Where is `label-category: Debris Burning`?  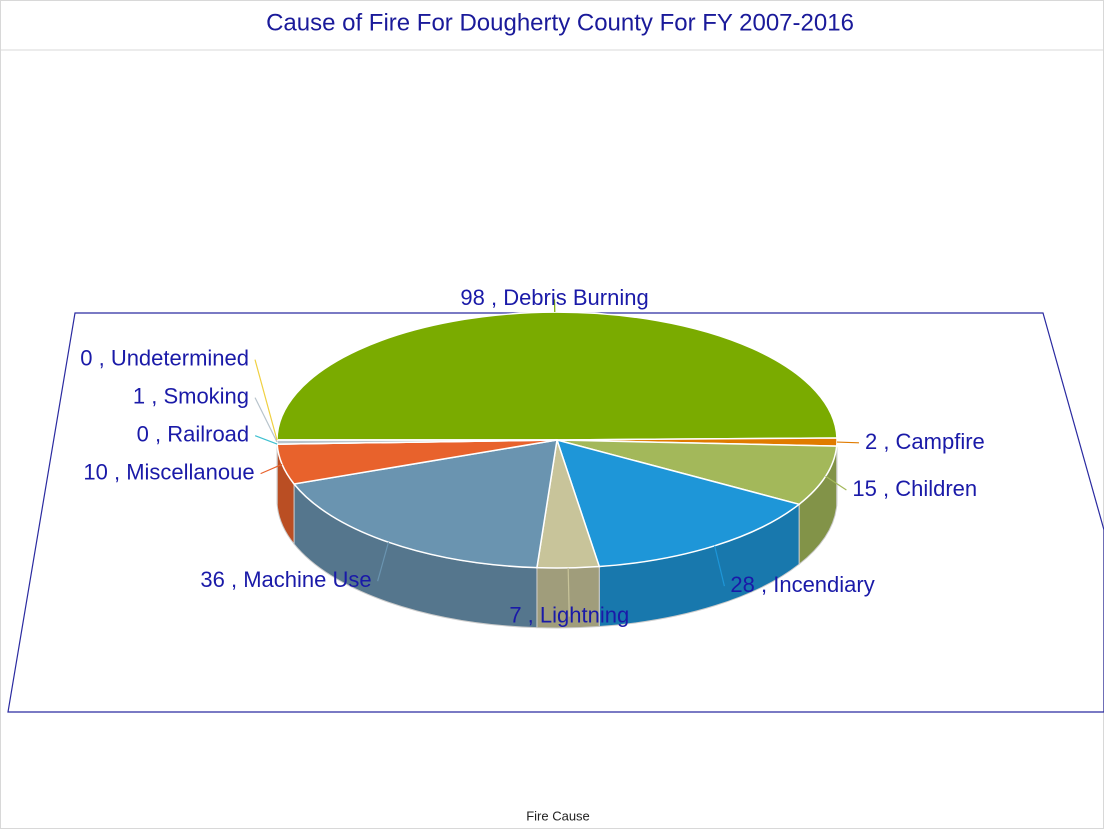
label-category: Debris Burning is located at coordinates (576, 297).